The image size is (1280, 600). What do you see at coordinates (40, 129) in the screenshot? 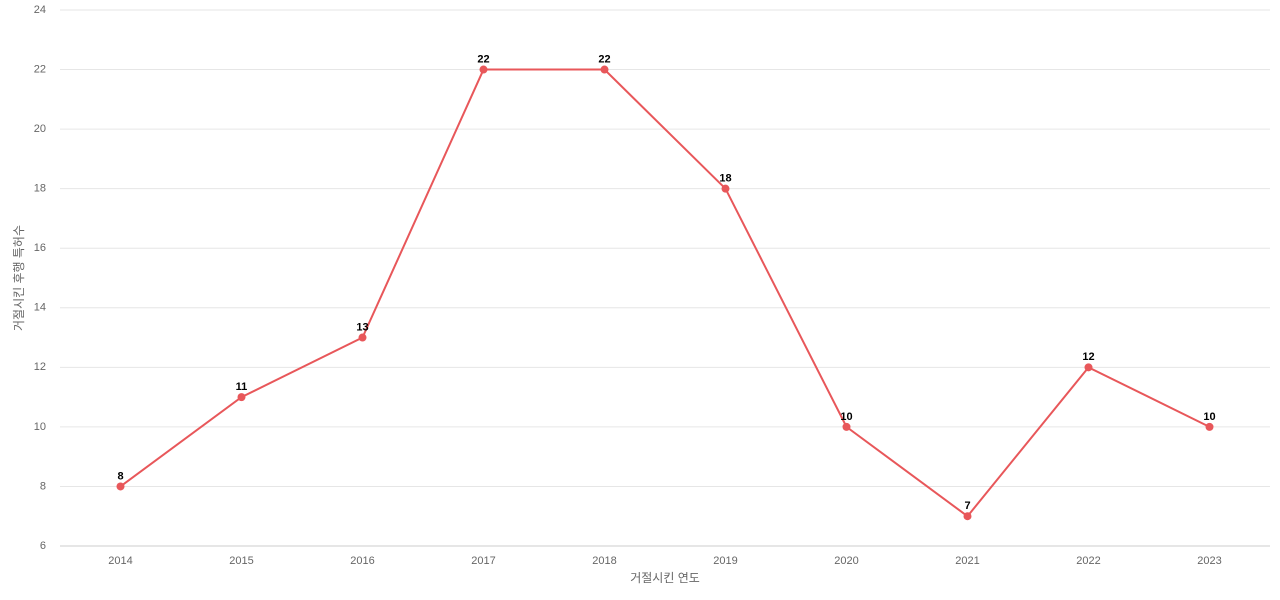
I see `y-tick-label: 20` at bounding box center [40, 129].